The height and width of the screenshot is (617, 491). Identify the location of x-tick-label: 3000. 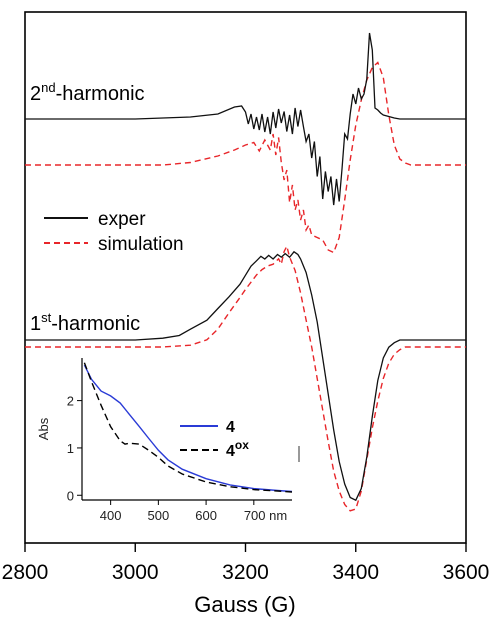
(135, 572).